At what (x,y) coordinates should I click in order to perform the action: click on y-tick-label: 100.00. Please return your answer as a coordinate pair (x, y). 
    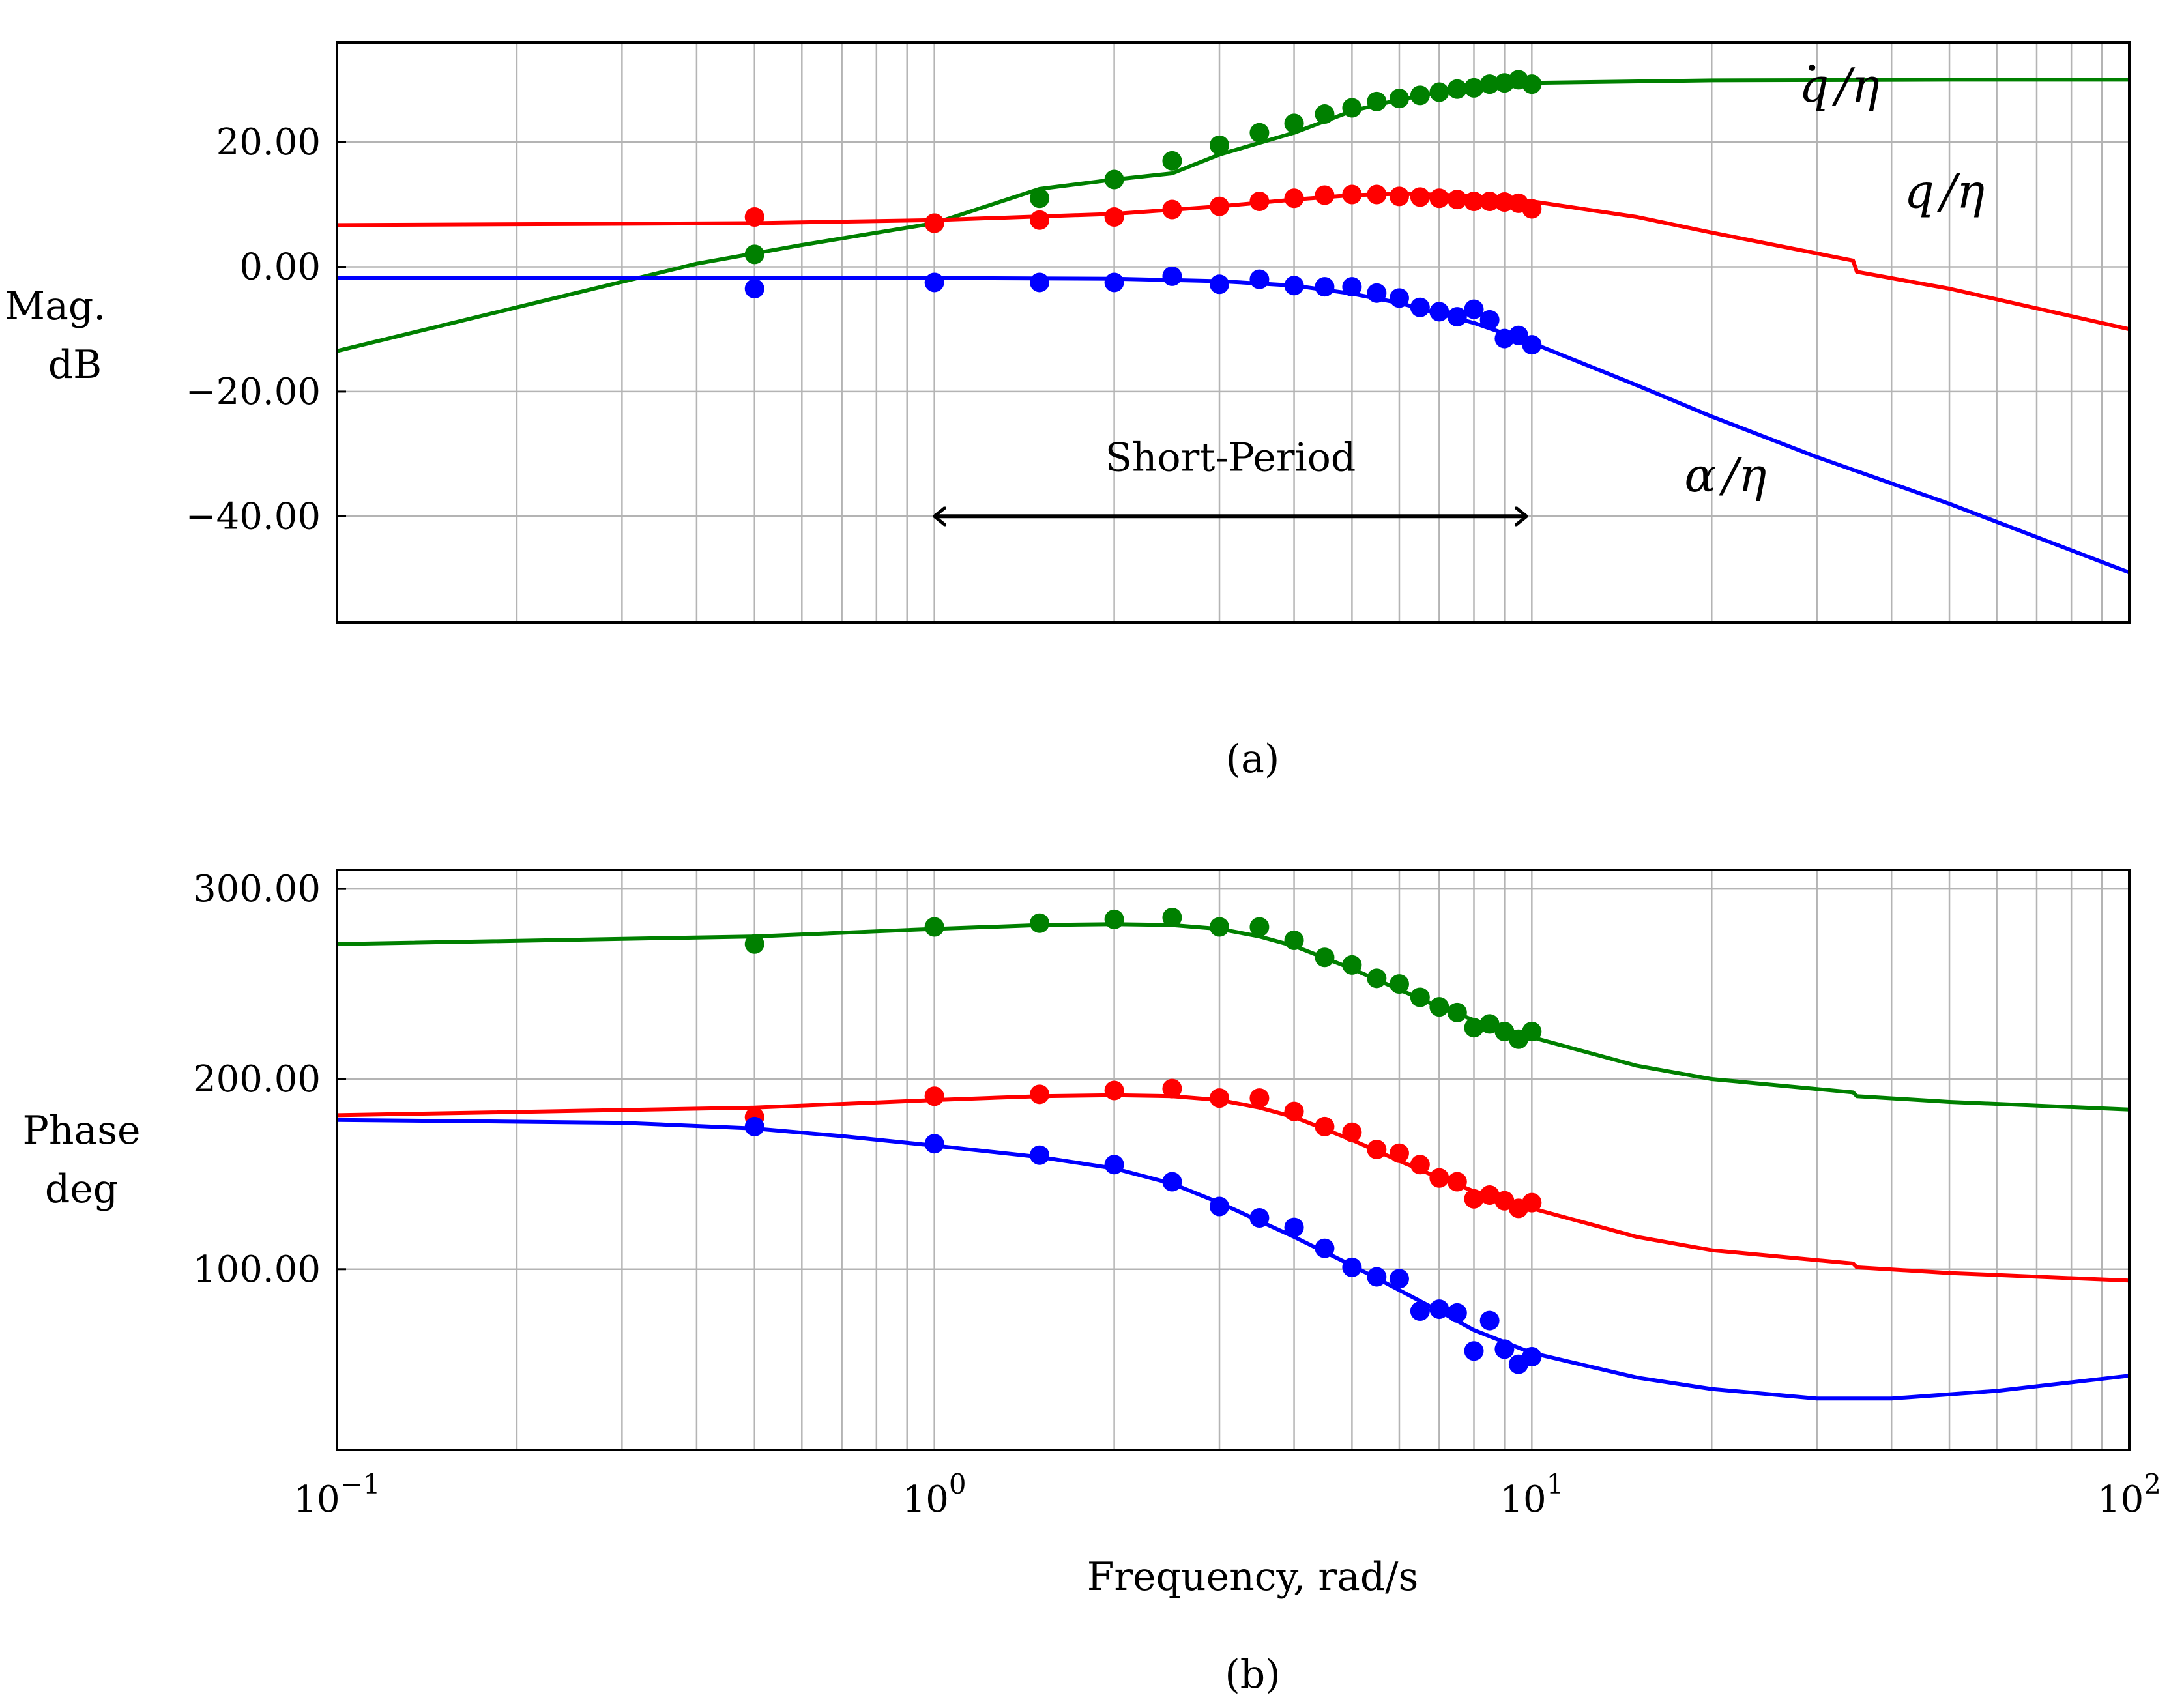
    Looking at the image, I should click on (257, 1270).